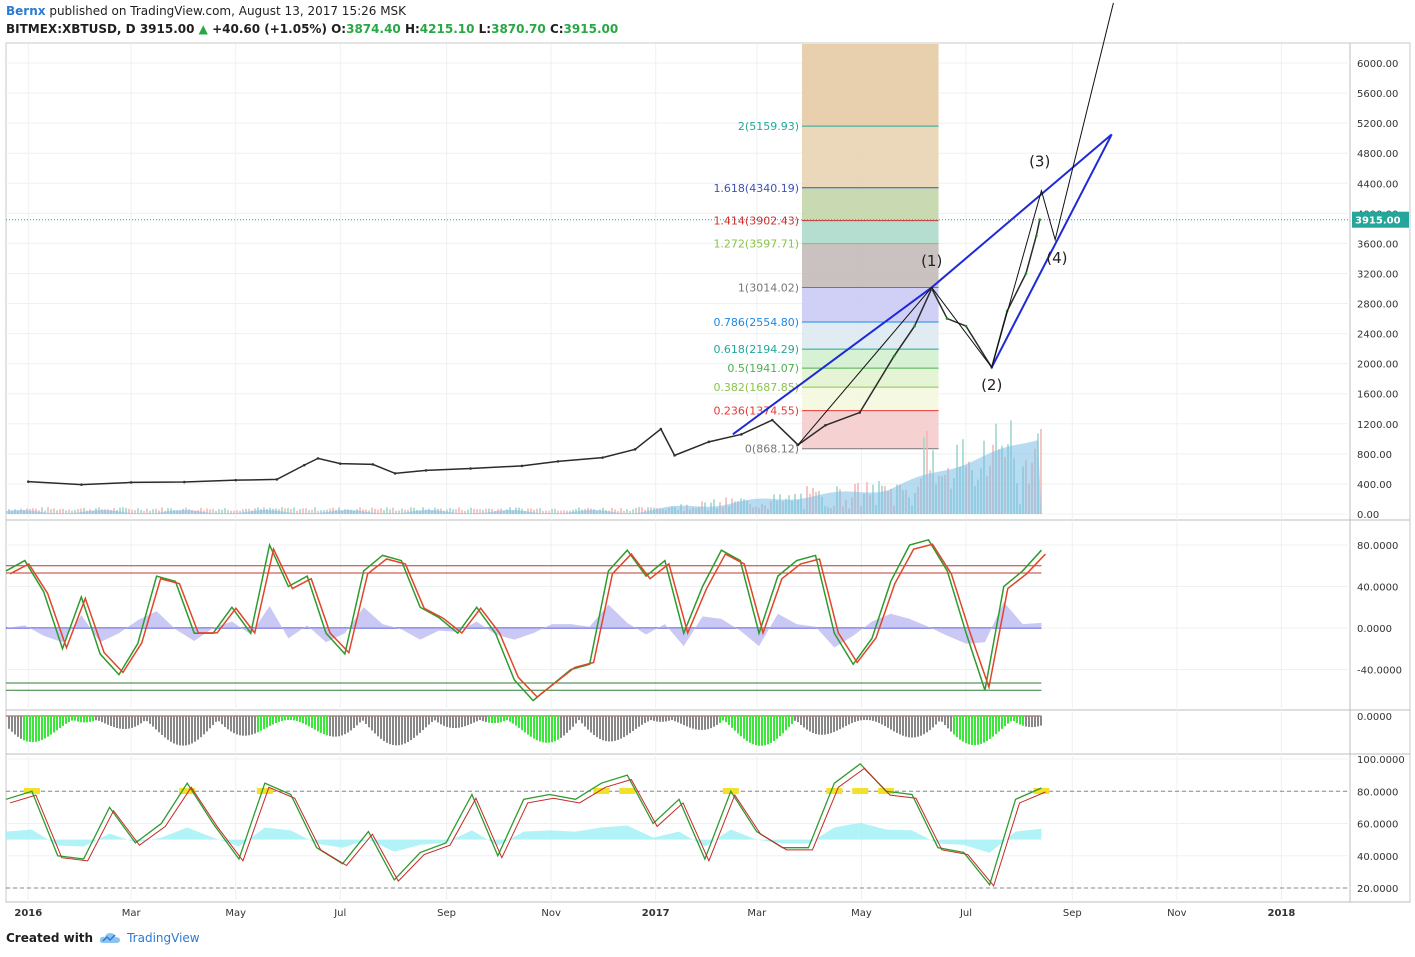 This screenshot has height=957, width=1415. I want to click on x-tick-label: Nov, so click(1177, 913).